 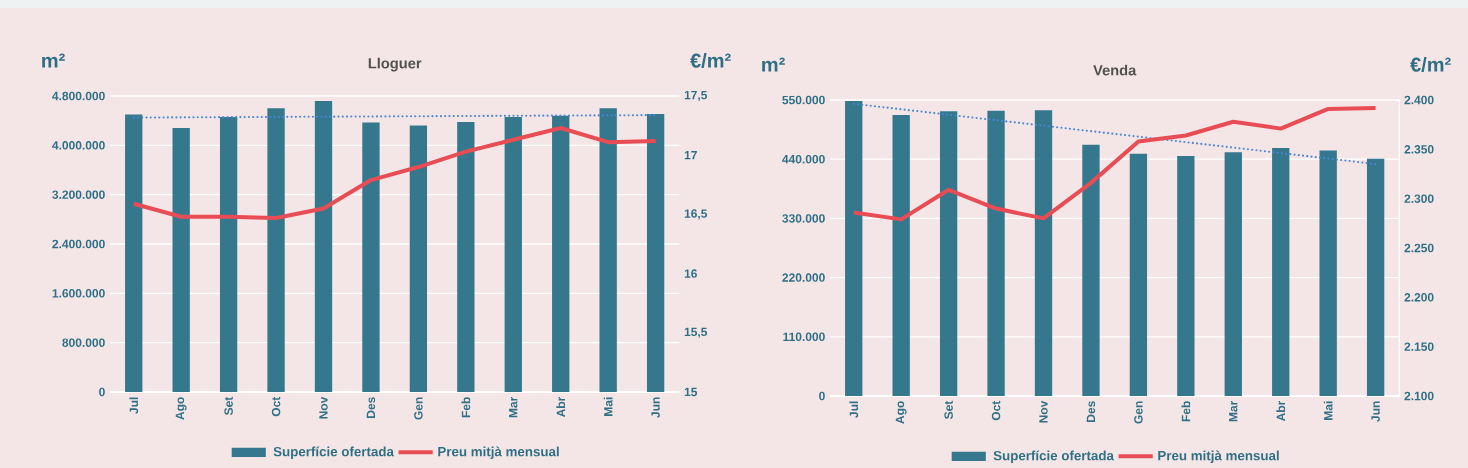 What do you see at coordinates (691, 392) in the screenshot?
I see `y2-tick-label: 15` at bounding box center [691, 392].